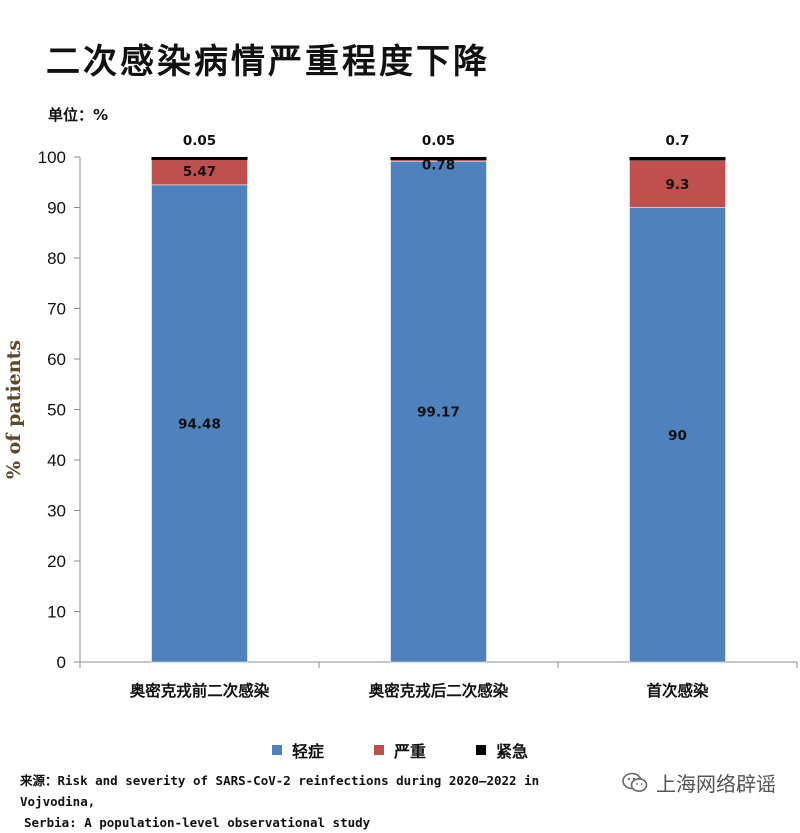  I want to click on y-tick-label: 30, so click(56, 511).